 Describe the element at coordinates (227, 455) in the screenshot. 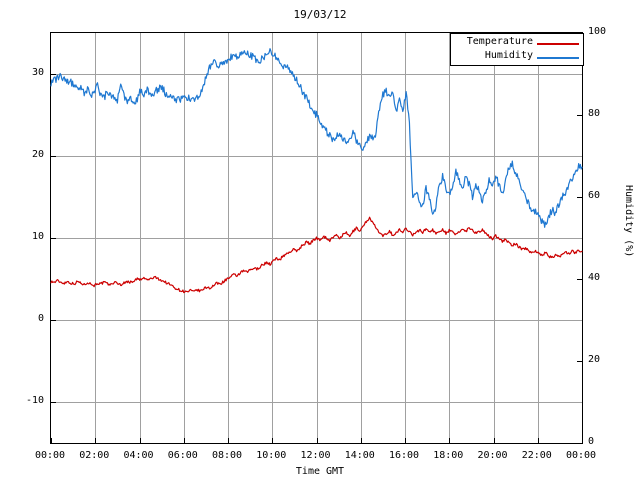

I see `x-axis-tick-label: 08:00` at that location.